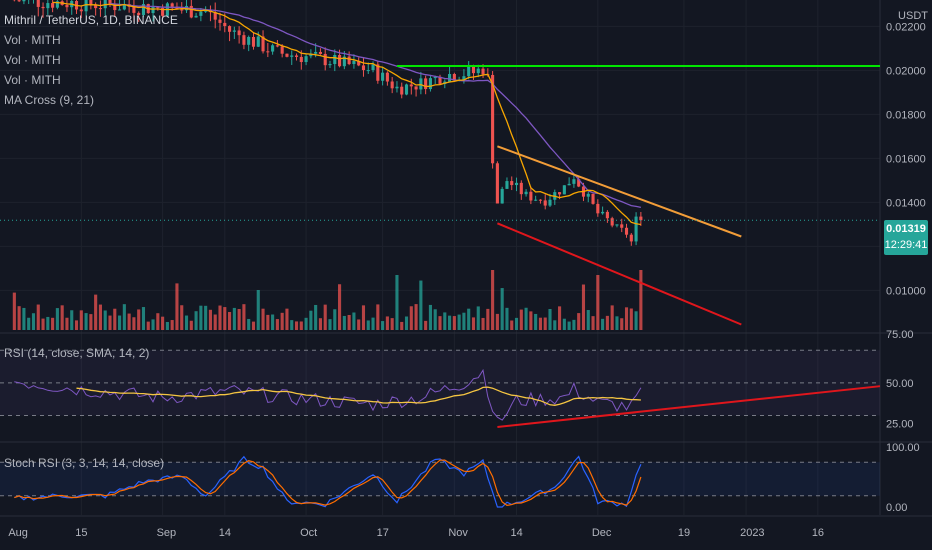 This screenshot has width=932, height=550. Describe the element at coordinates (903, 448) in the screenshot. I see `stoch-axis-label: 100.00` at that location.